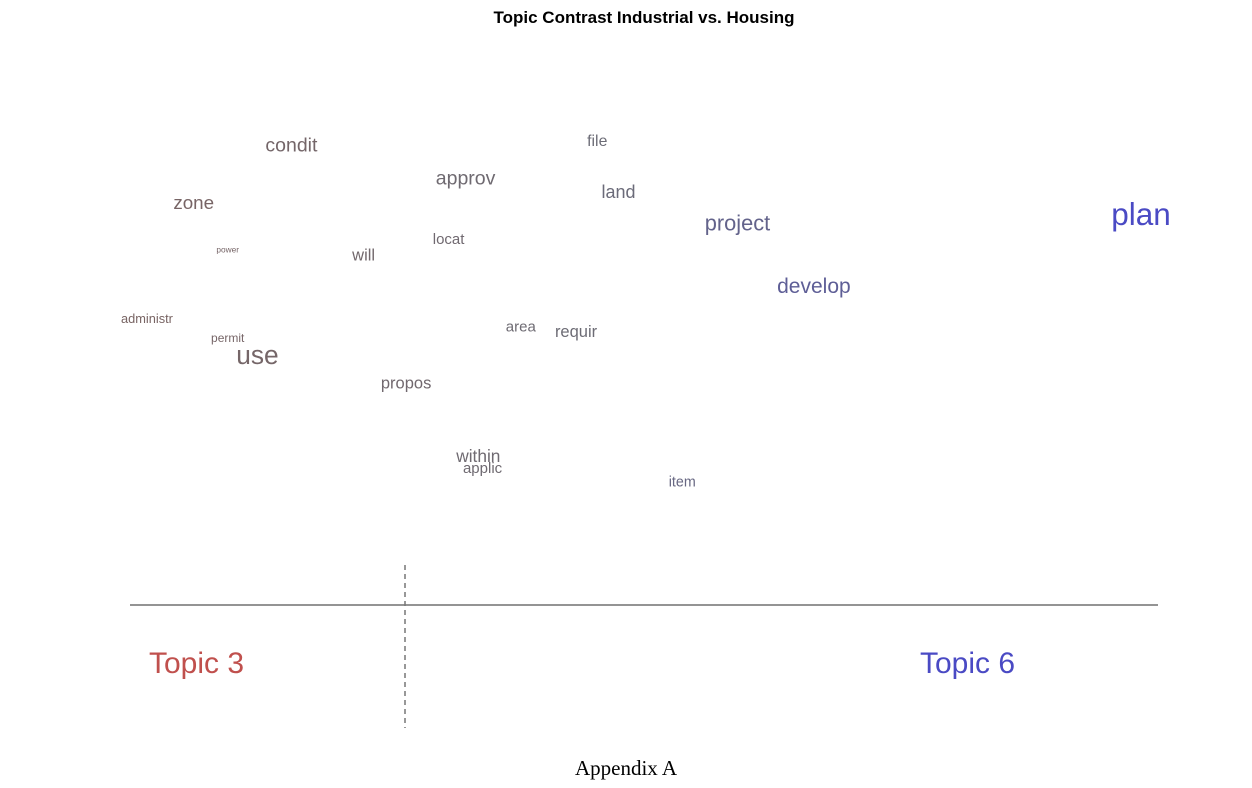 The height and width of the screenshot is (788, 1252). Describe the element at coordinates (228, 338) in the screenshot. I see `word-label-permit: permit` at that location.